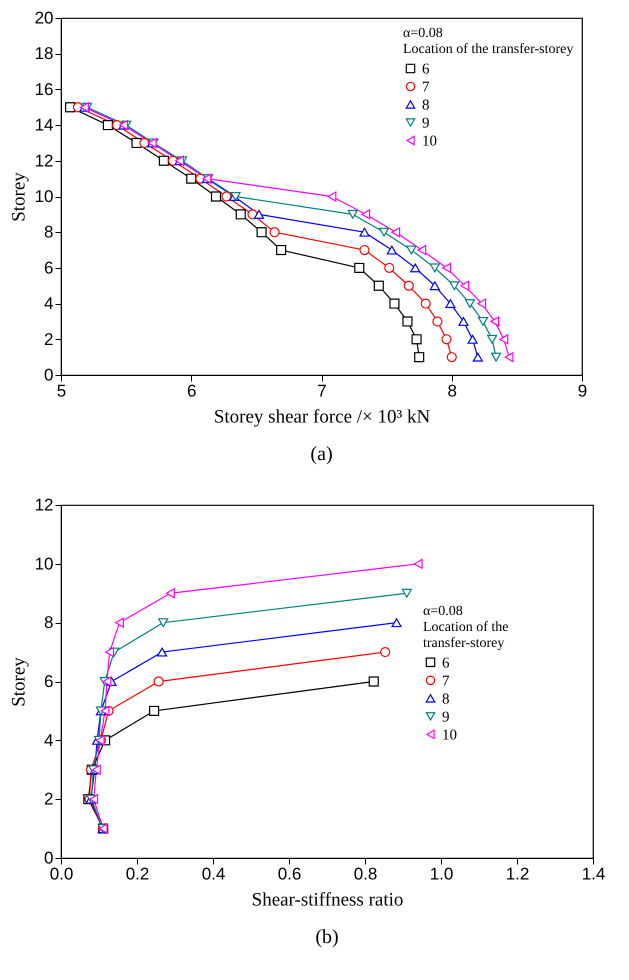  What do you see at coordinates (44, 18) in the screenshot?
I see `y-tick-label: 20` at bounding box center [44, 18].